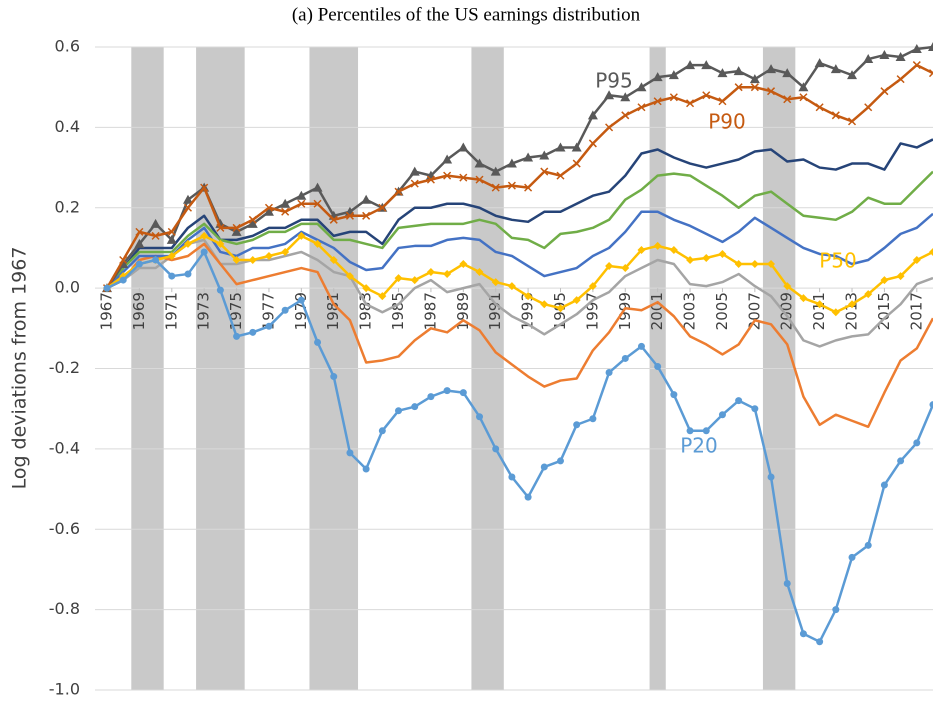 Image resolution: width=933 pixels, height=704 pixels. What do you see at coordinates (699, 446) in the screenshot?
I see `series-label: P20` at bounding box center [699, 446].